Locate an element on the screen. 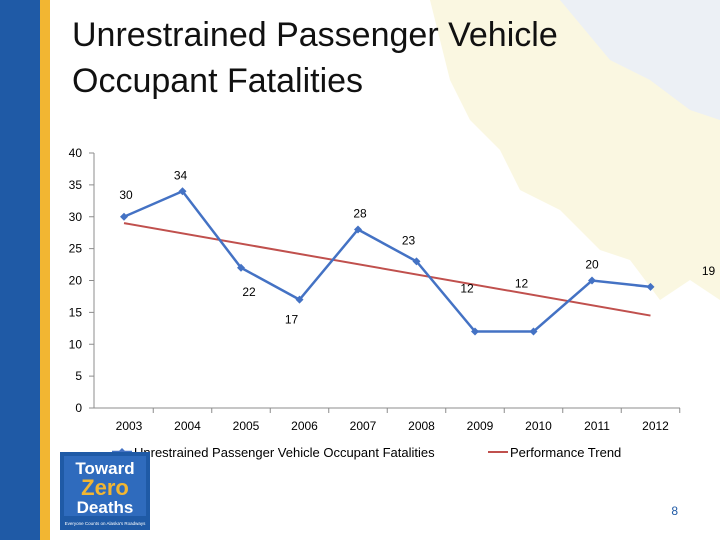 The height and width of the screenshot is (540, 720). left-accent-bar is located at coordinates (20, 270).